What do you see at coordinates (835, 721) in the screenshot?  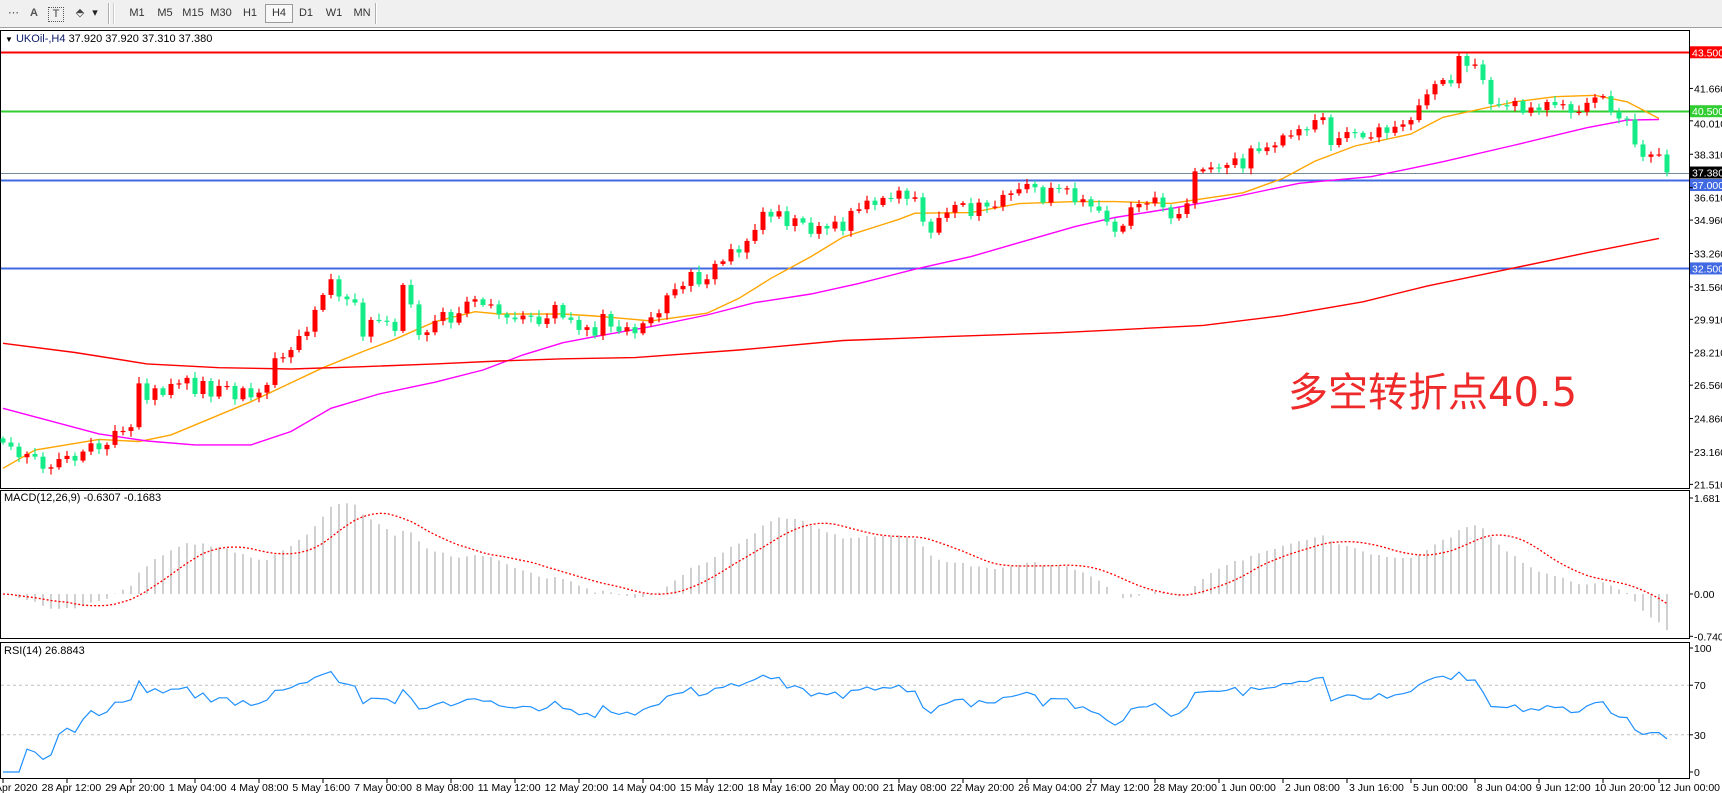 I see `rsi-line` at bounding box center [835, 721].